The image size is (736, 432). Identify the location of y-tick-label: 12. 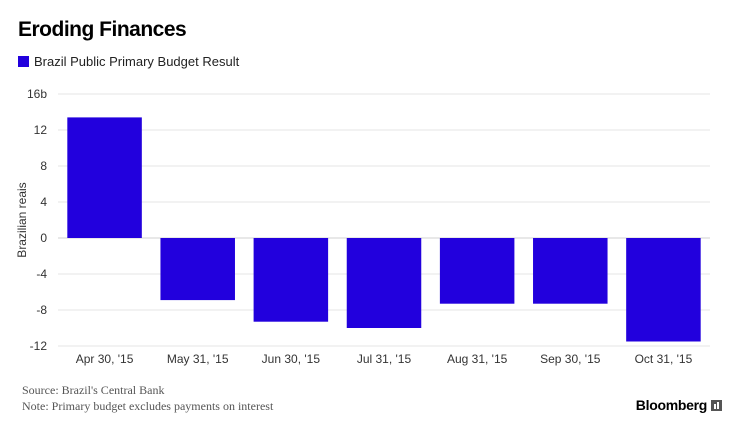
(41, 130).